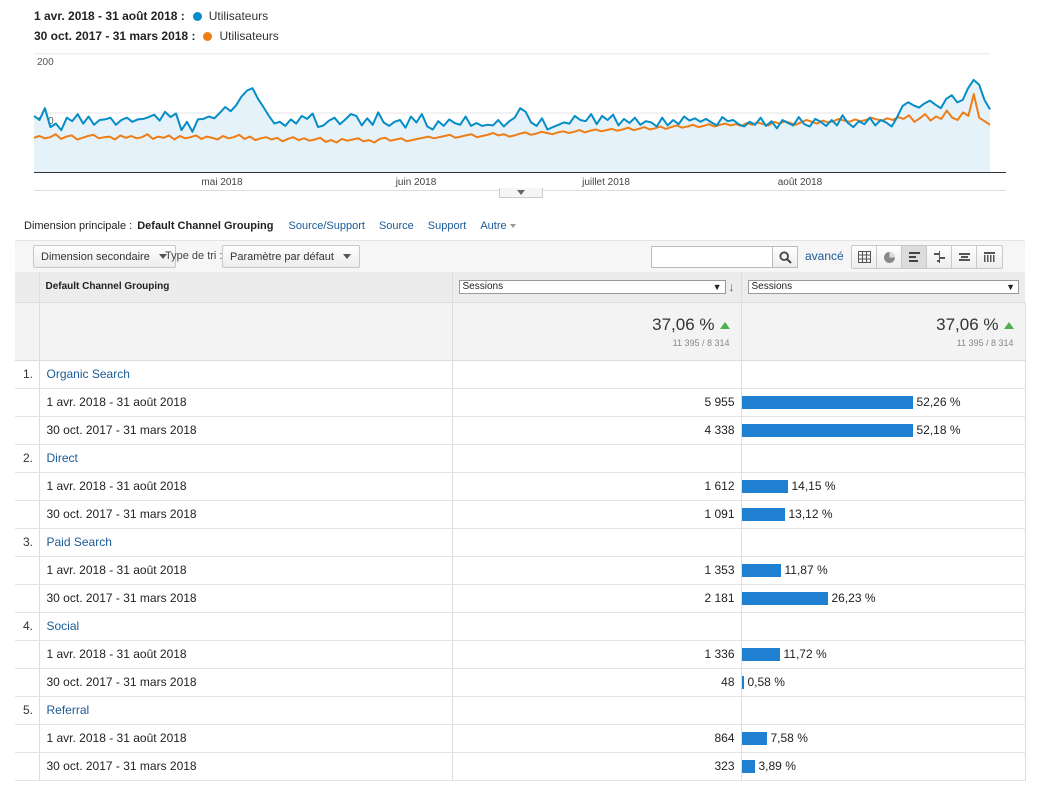 This screenshot has width=1039, height=785. What do you see at coordinates (772, 287) in the screenshot?
I see `metric-2-label: Sessions` at bounding box center [772, 287].